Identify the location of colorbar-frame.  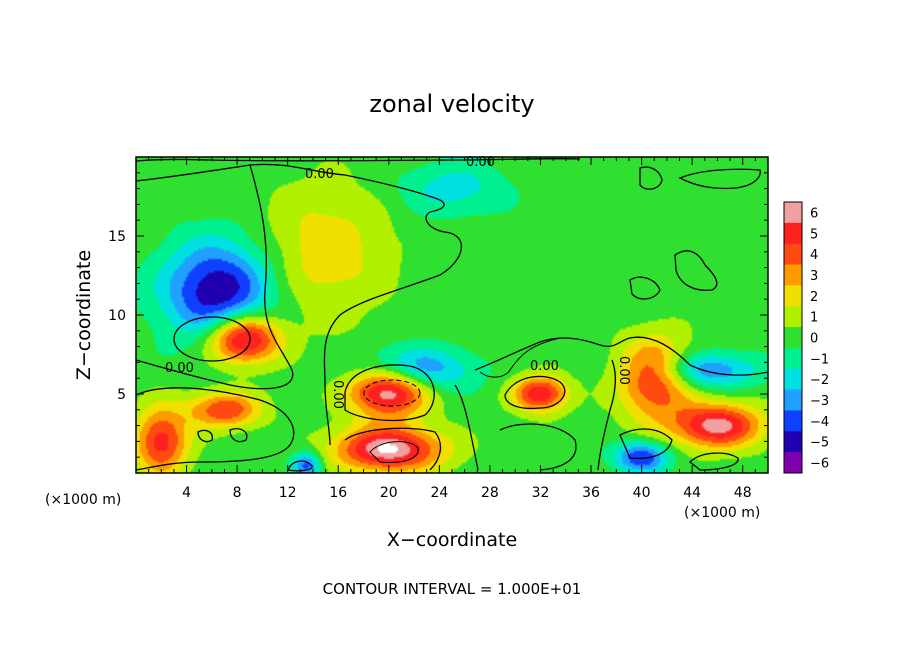
(793, 337).